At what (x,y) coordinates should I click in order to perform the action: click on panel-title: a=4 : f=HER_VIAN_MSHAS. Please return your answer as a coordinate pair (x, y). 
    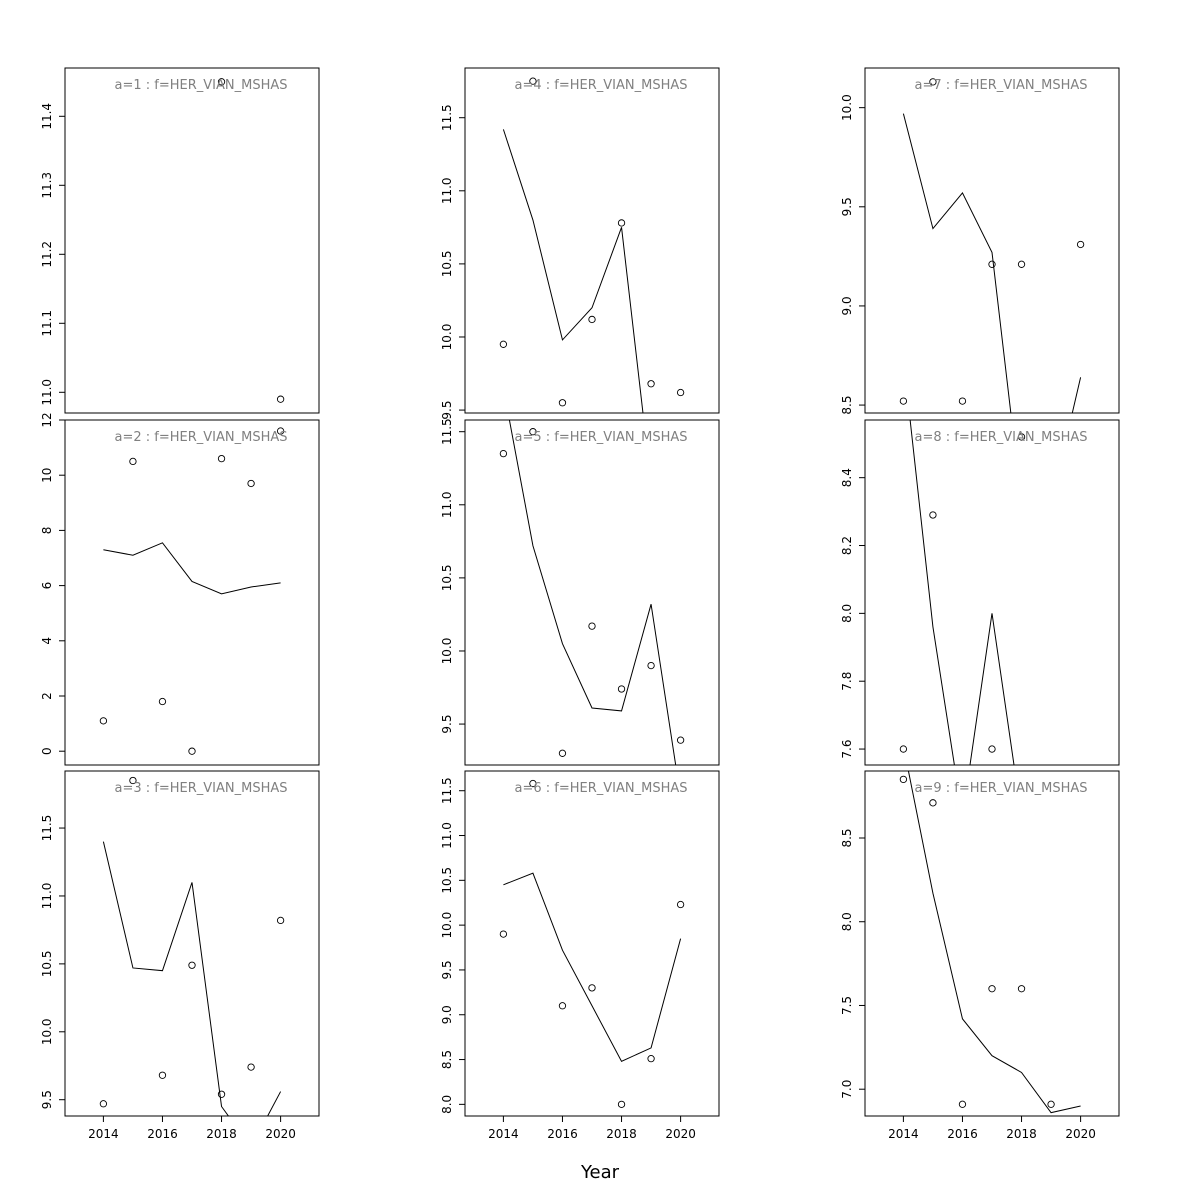
    Looking at the image, I should click on (601, 85).